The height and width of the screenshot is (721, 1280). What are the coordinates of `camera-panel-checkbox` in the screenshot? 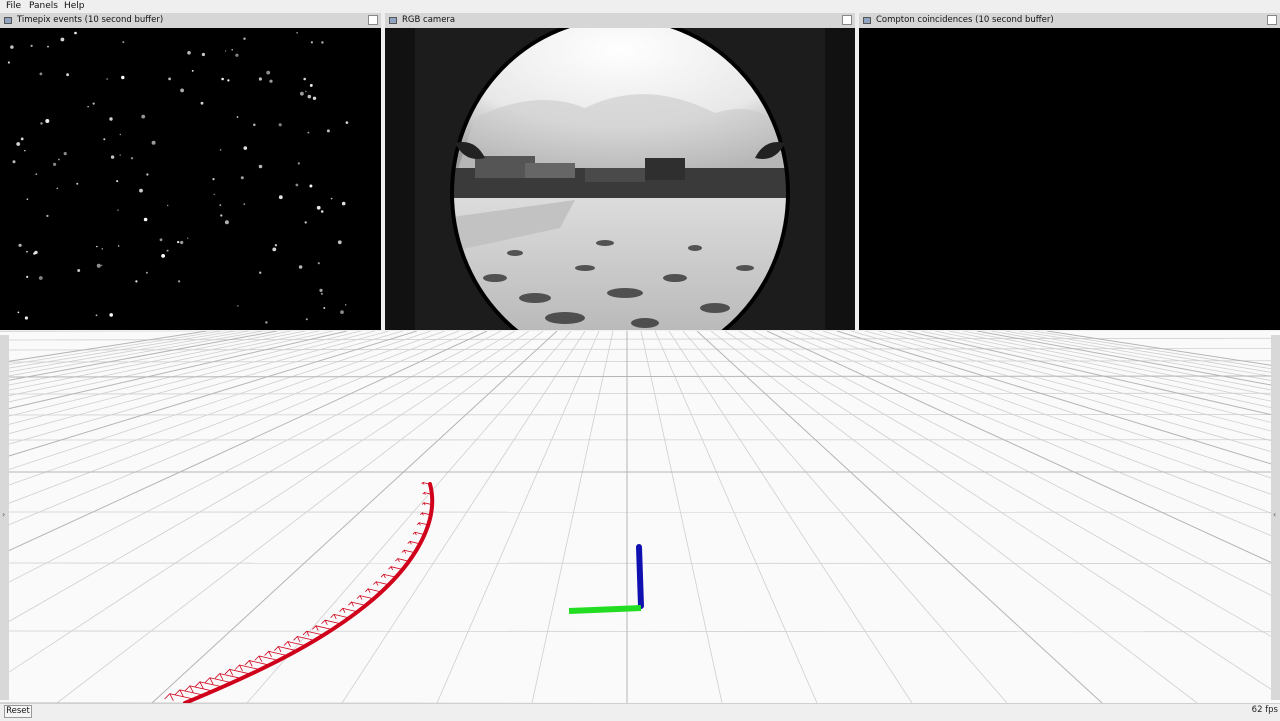 It's located at (847, 20).